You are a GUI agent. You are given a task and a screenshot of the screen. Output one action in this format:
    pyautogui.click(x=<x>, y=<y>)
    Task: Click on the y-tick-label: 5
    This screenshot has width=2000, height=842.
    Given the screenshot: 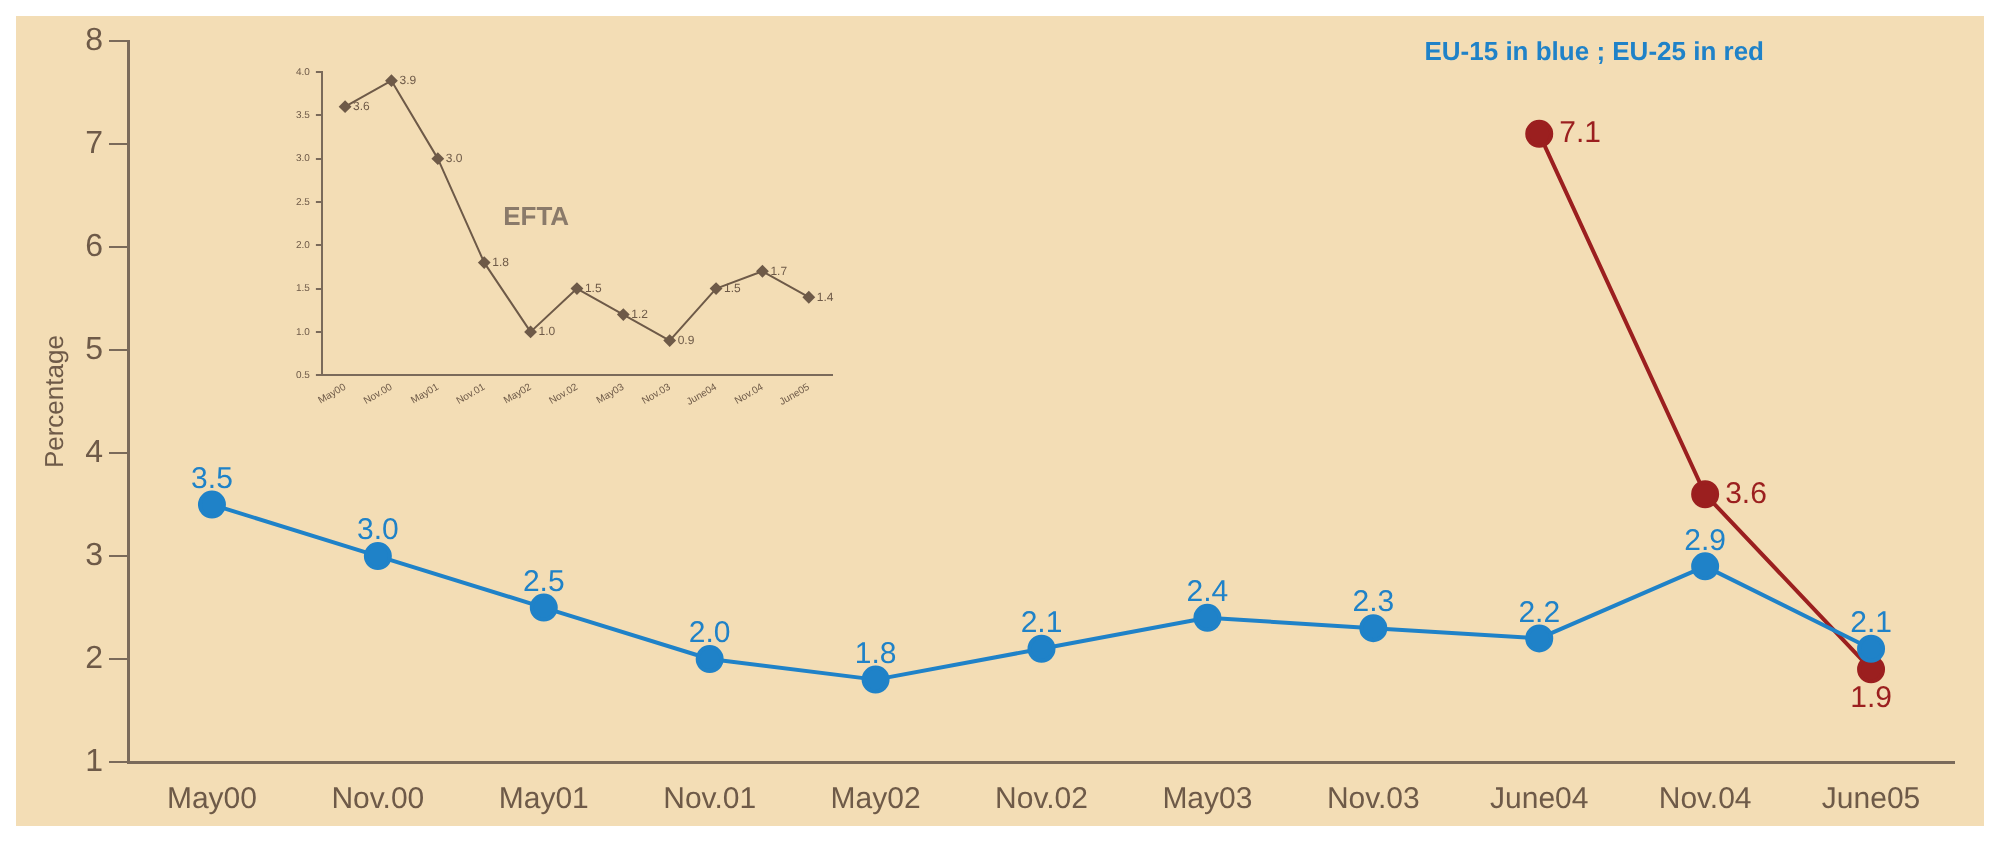 What is the action you would take?
    pyautogui.click(x=94, y=349)
    